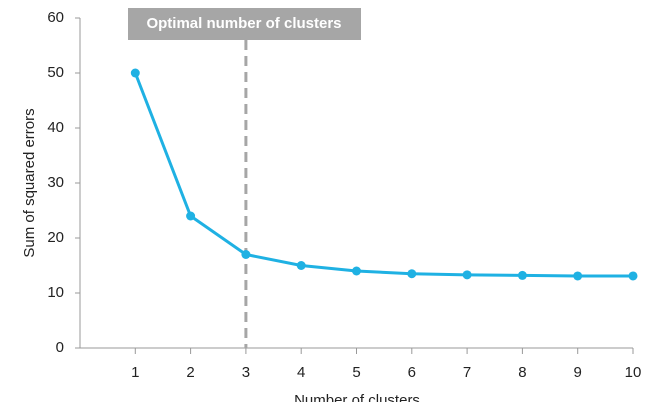  I want to click on x-tick-label: 1, so click(135, 372).